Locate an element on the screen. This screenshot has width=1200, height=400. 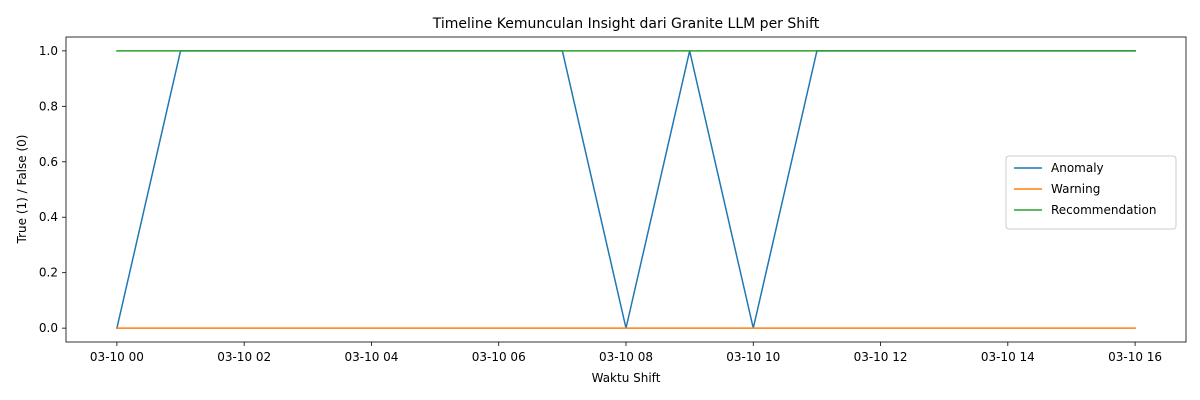
x-tick-label: 03-10 14 is located at coordinates (1008, 357).